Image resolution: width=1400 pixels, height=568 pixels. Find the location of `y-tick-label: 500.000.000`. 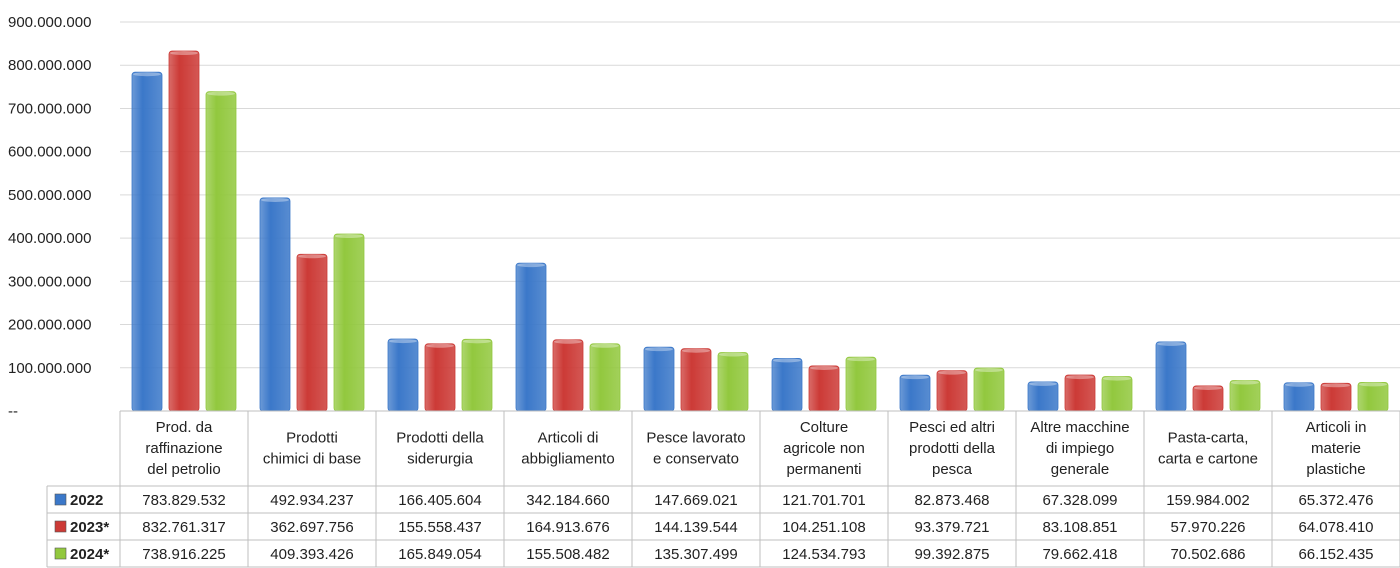

y-tick-label: 500.000.000 is located at coordinates (49, 195).